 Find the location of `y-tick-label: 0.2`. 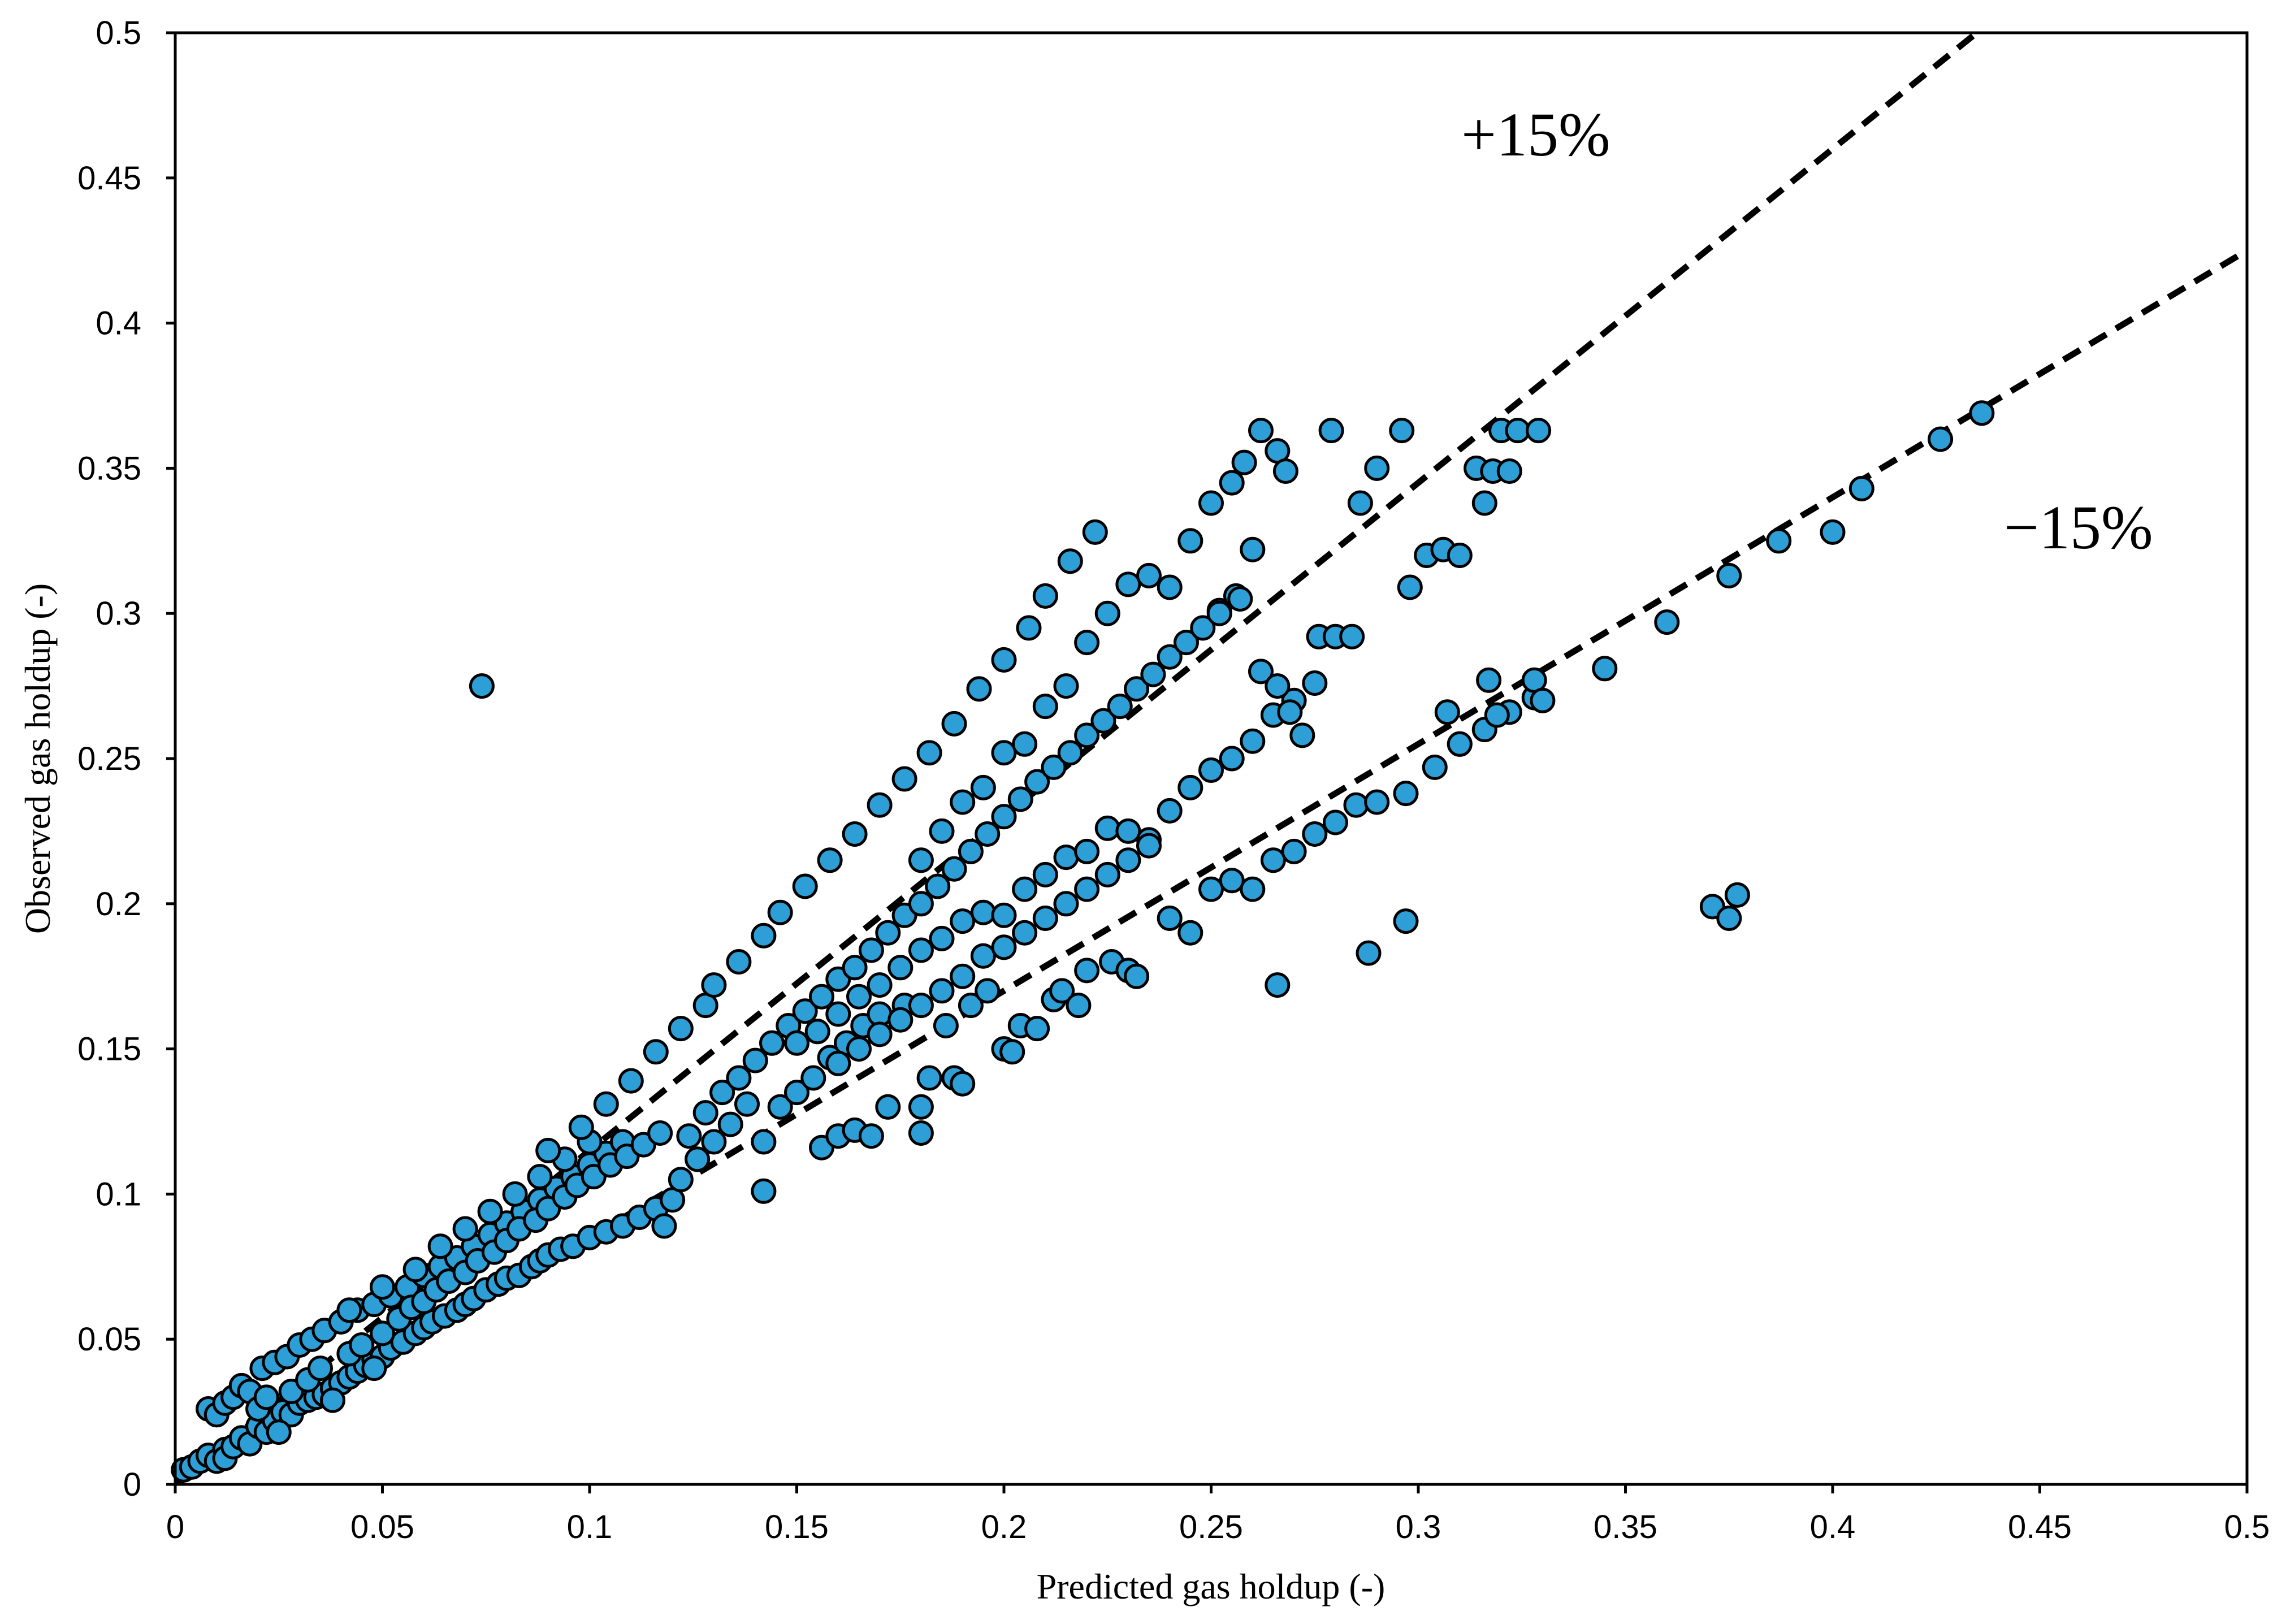

y-tick-label: 0.2 is located at coordinates (118, 905).